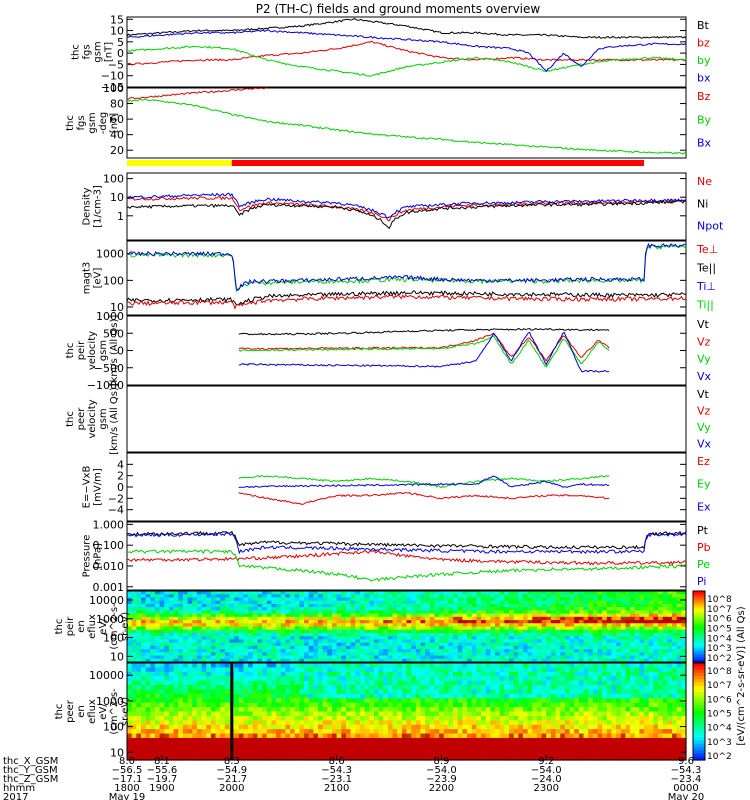 The width and height of the screenshot is (750, 800). I want to click on y-axis-label: en, so click(81, 626).